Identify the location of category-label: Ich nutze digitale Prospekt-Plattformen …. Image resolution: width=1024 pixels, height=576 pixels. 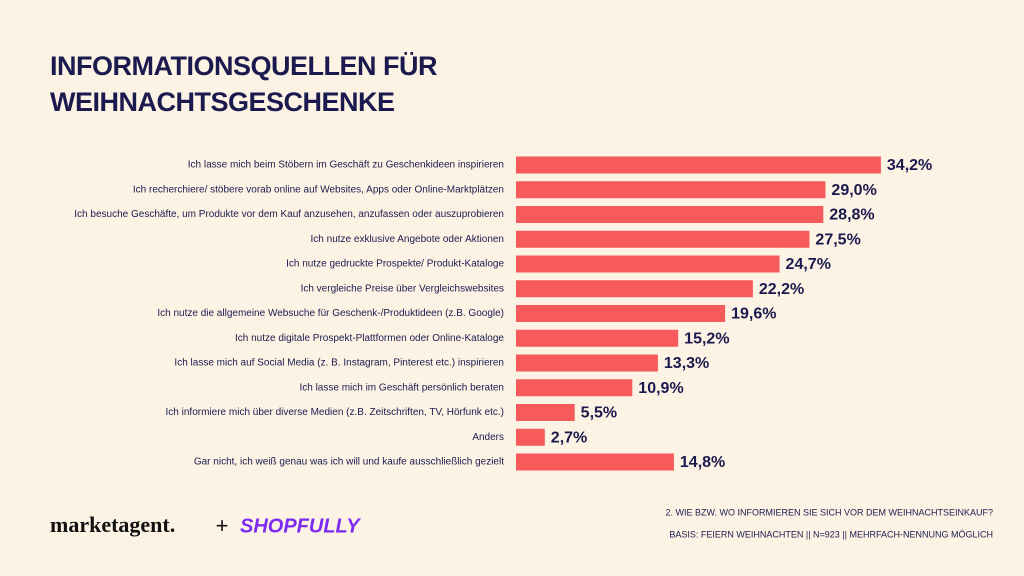
(369, 338).